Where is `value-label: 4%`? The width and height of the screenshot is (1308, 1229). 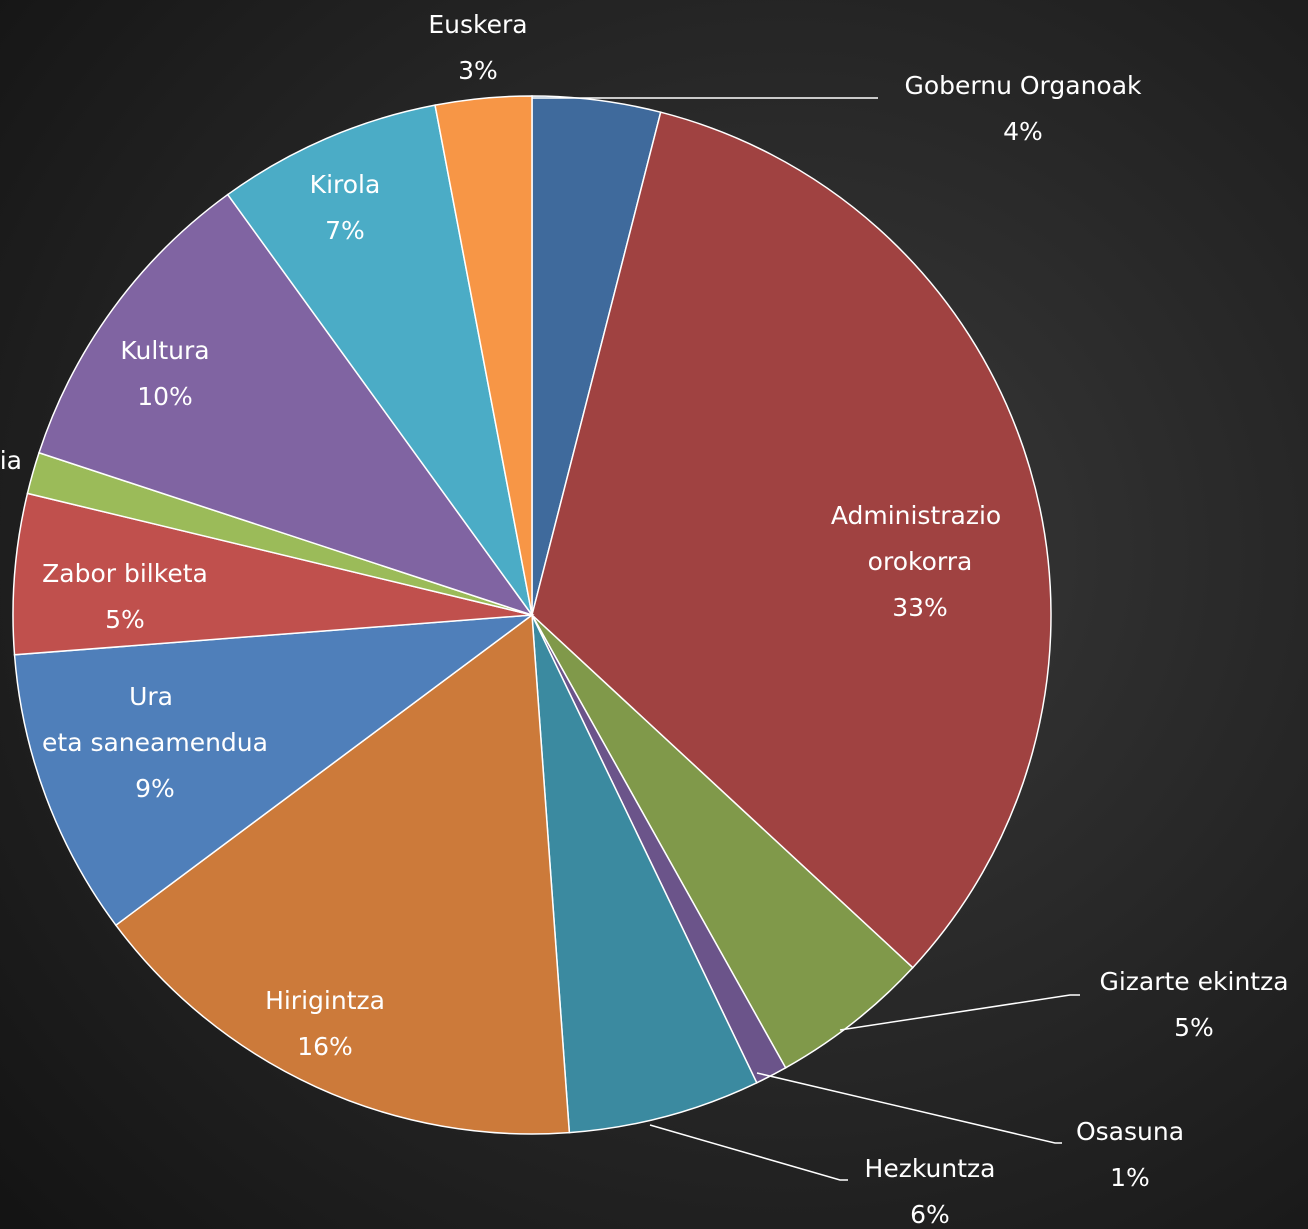 value-label: 4% is located at coordinates (1023, 131).